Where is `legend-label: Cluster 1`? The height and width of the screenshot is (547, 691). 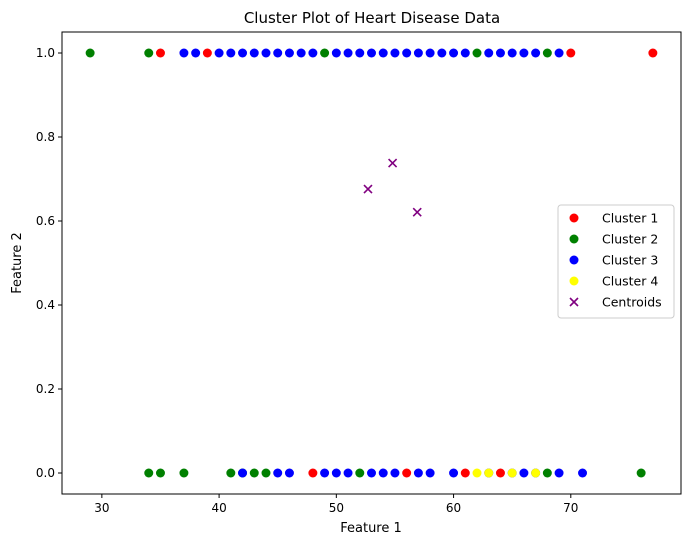 legend-label: Cluster 1 is located at coordinates (630, 218).